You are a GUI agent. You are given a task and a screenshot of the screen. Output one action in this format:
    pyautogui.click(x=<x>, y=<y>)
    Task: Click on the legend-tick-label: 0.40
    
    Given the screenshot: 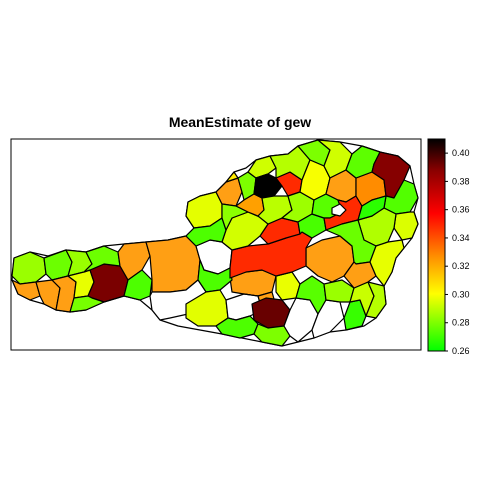 What is the action you would take?
    pyautogui.click(x=461, y=153)
    